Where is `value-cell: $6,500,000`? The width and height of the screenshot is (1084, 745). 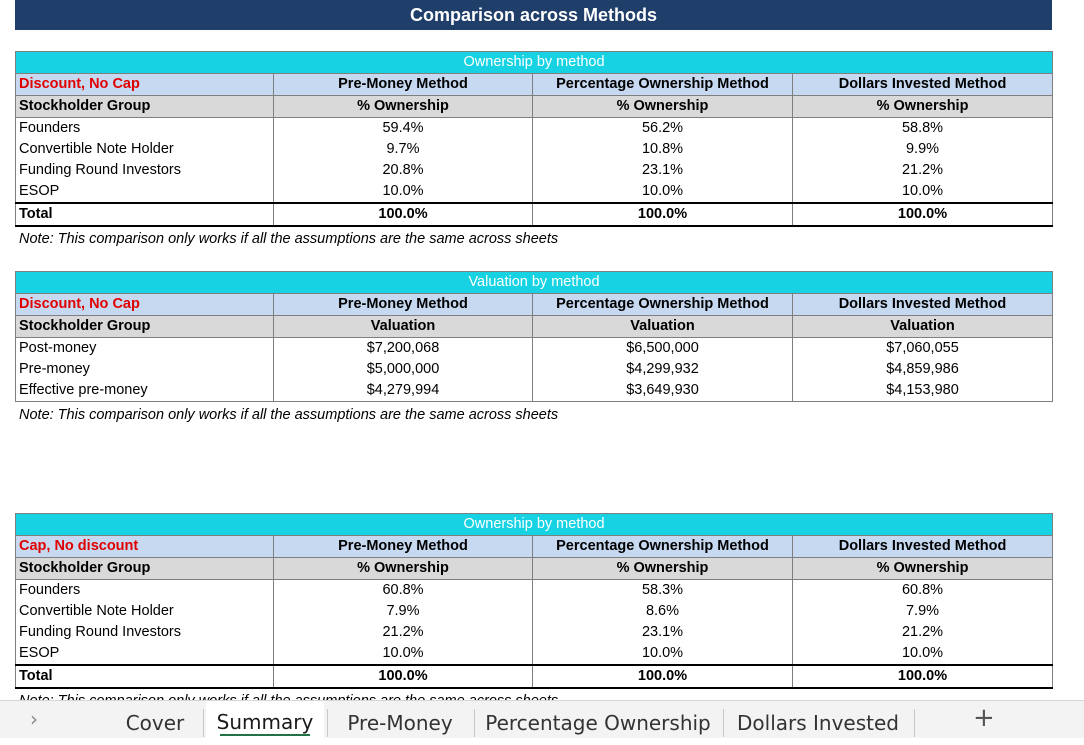
value-cell: $6,500,000 is located at coordinates (662, 348).